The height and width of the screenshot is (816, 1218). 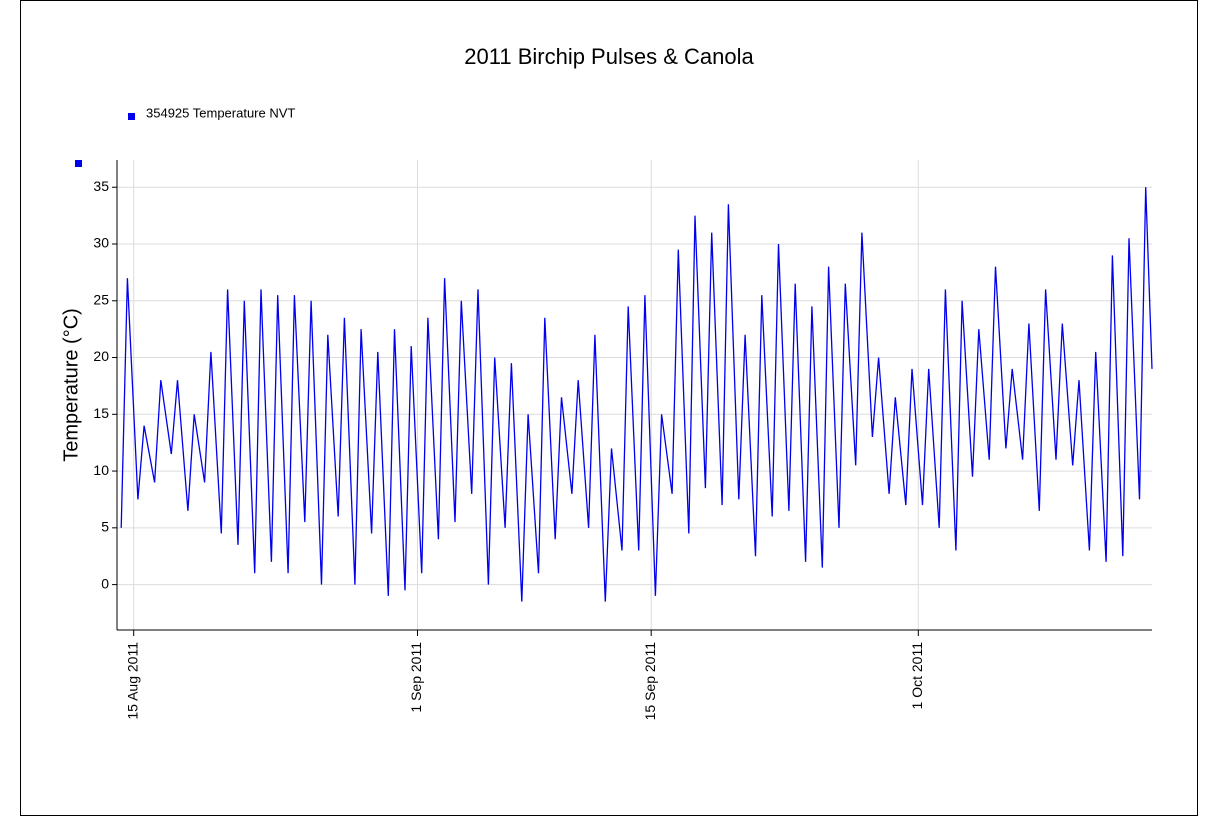 What do you see at coordinates (105, 583) in the screenshot?
I see `y-tick-label: 0` at bounding box center [105, 583].